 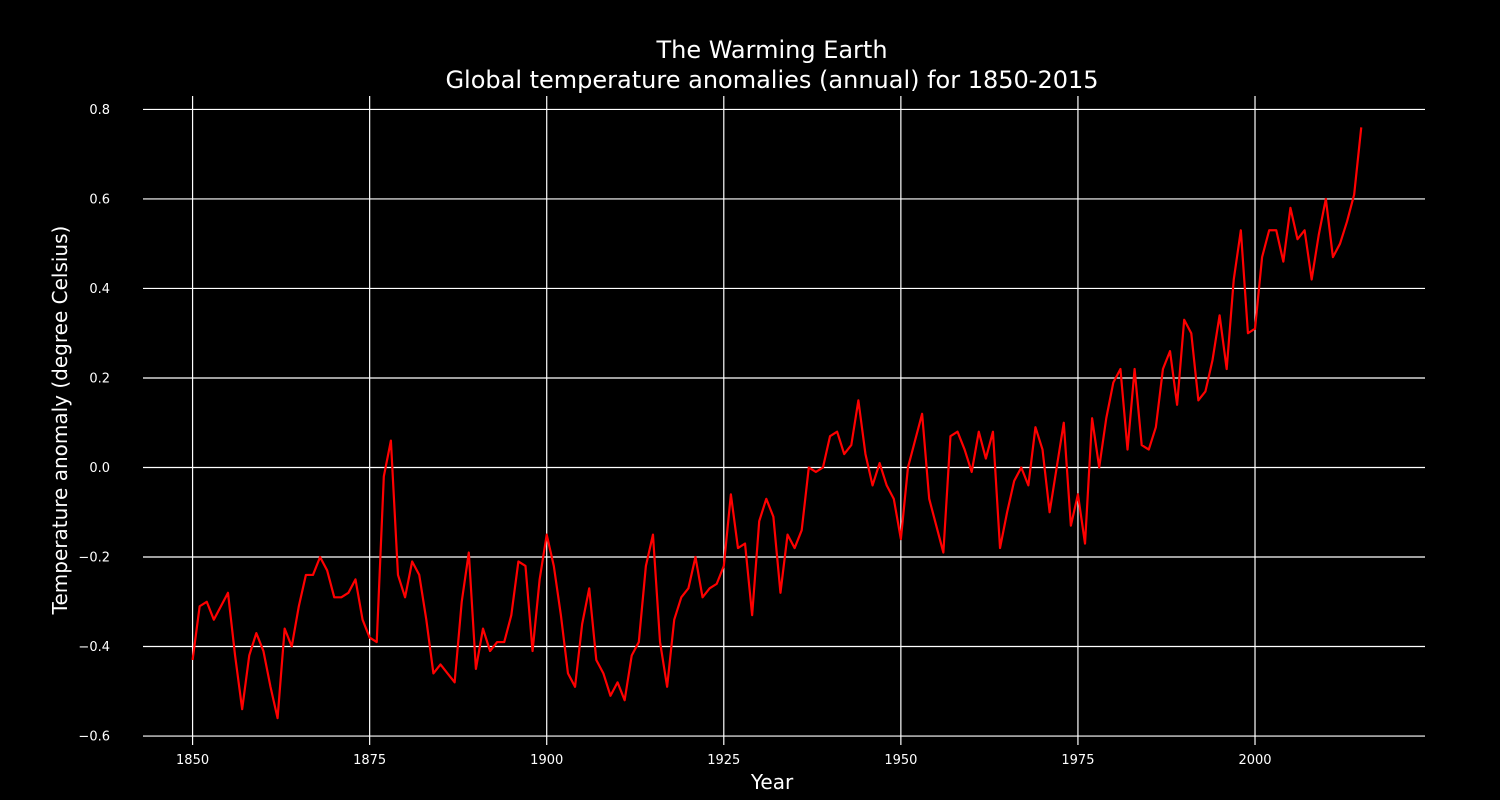 I want to click on y-tick-label: 0.4, so click(x=99, y=289).